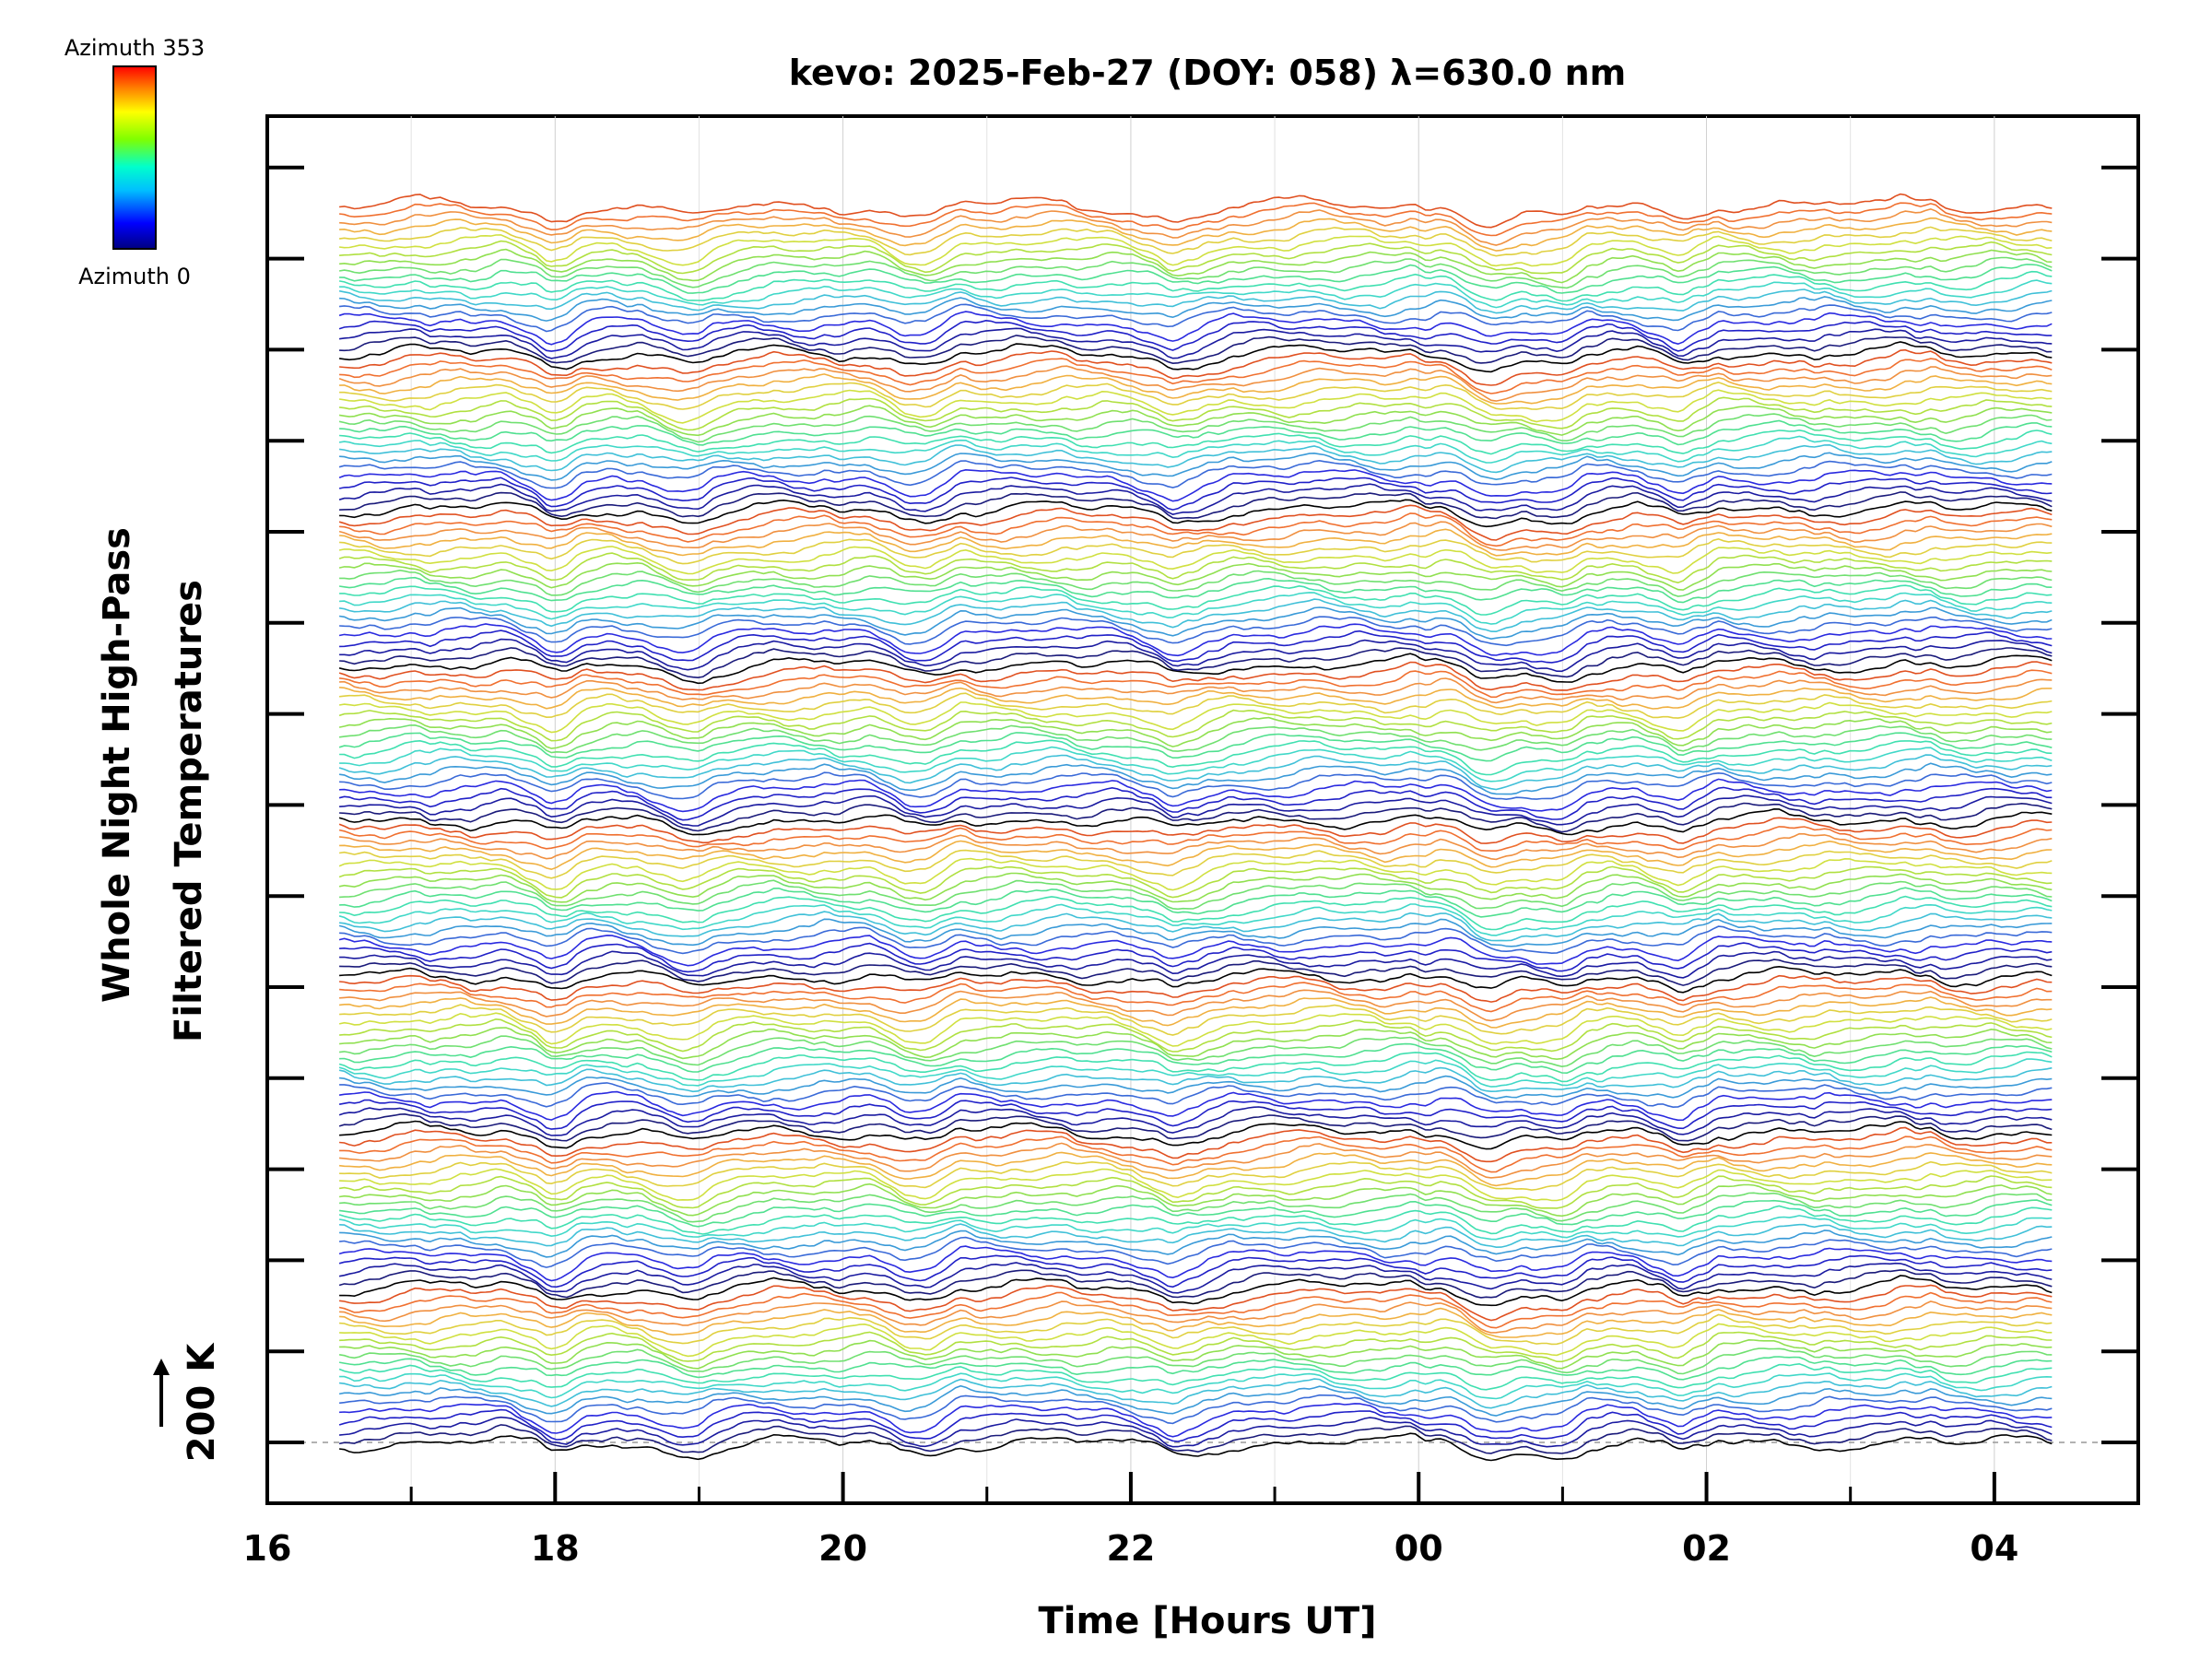 This screenshot has height=1659, width=2212. What do you see at coordinates (1208, 1621) in the screenshot?
I see `x-axis-label: Time [Hours UT]` at bounding box center [1208, 1621].